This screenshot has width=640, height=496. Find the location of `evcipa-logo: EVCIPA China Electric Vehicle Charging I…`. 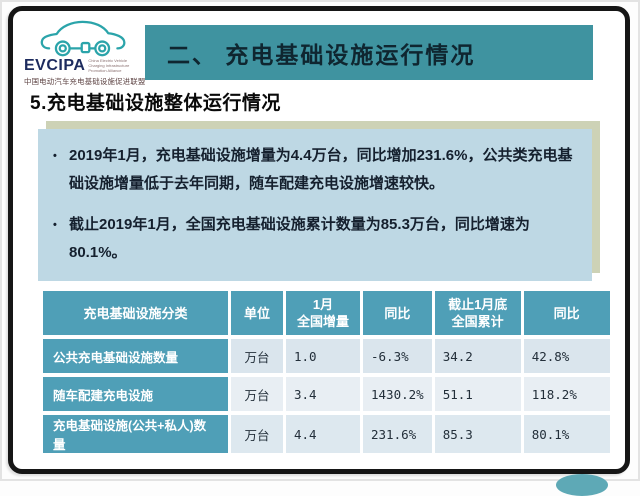

evcipa-logo: EVCIPA China Electric Vehicle Charging I… is located at coordinates (85, 51).